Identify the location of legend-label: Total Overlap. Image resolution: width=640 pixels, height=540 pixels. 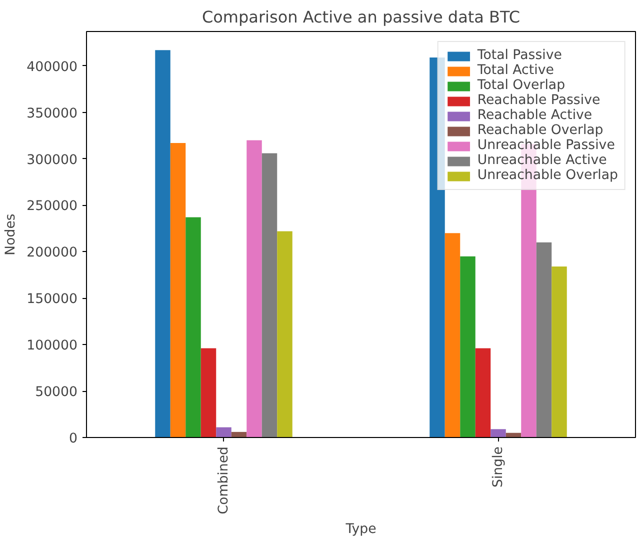
(521, 85).